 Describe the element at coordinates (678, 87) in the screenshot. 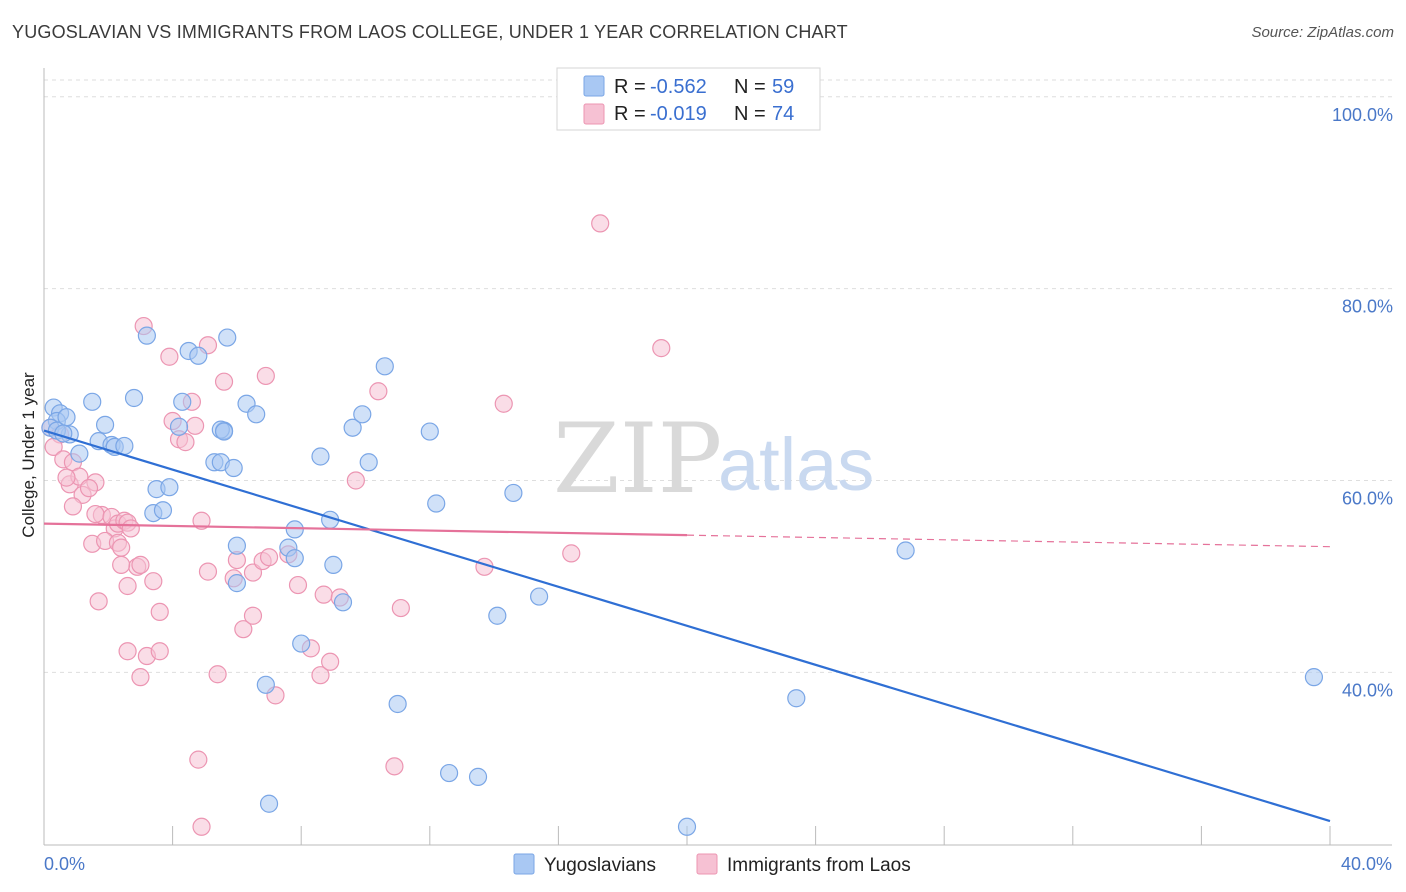

I see `legend-r-value-blue: -0.562` at that location.